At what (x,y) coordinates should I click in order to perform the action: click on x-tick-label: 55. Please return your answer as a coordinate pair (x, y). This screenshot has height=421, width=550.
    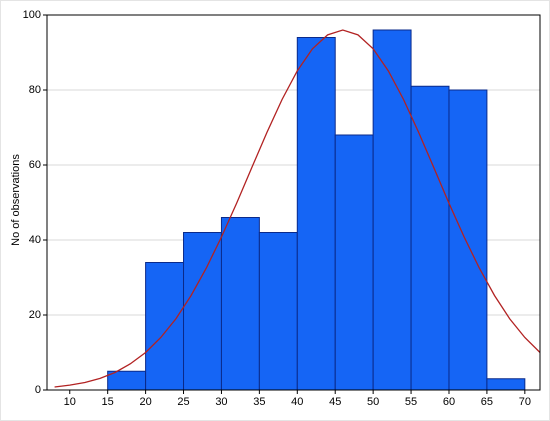
    Looking at the image, I should click on (411, 402).